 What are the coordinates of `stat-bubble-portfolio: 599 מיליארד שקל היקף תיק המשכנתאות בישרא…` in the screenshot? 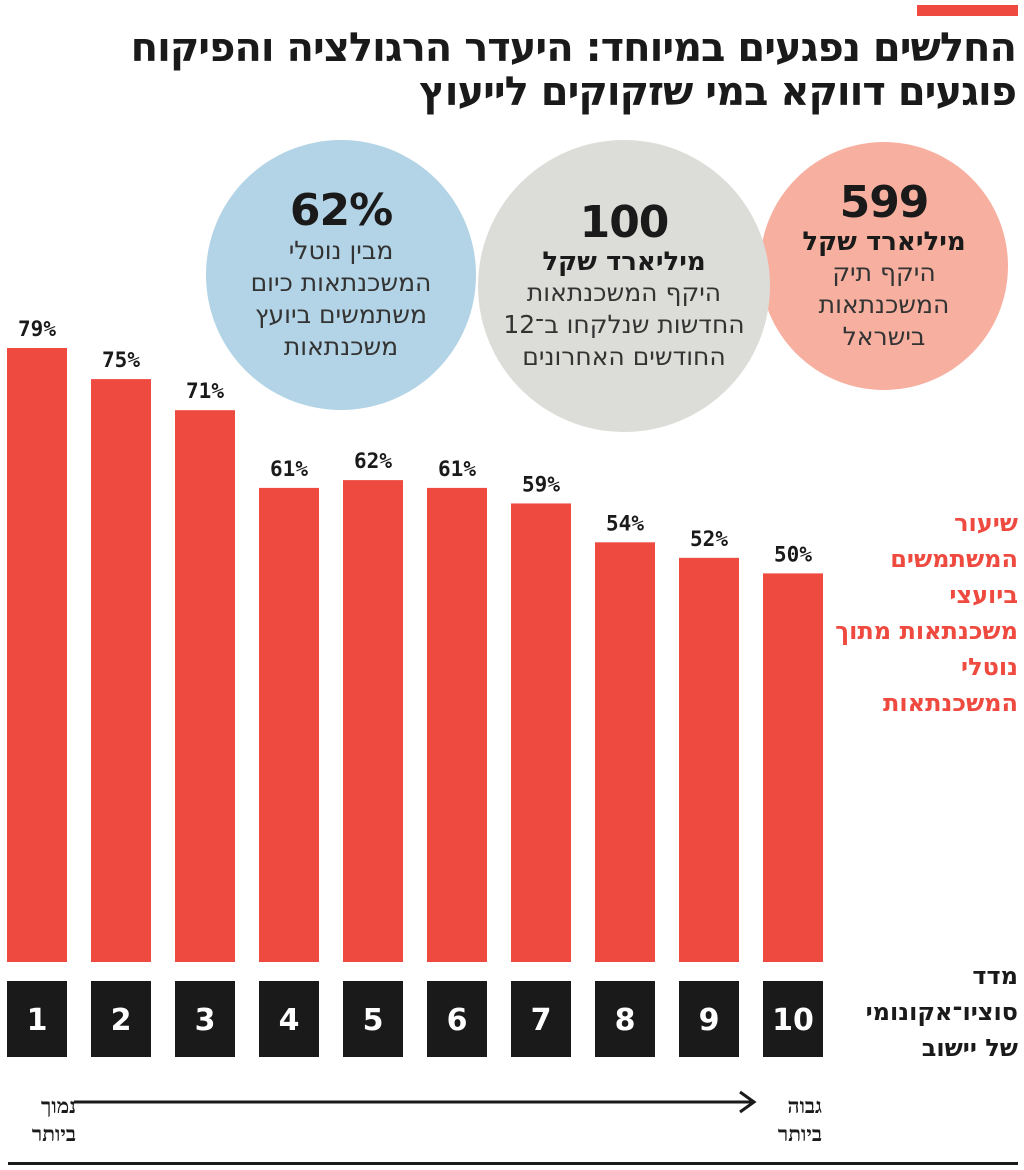 It's located at (884, 266).